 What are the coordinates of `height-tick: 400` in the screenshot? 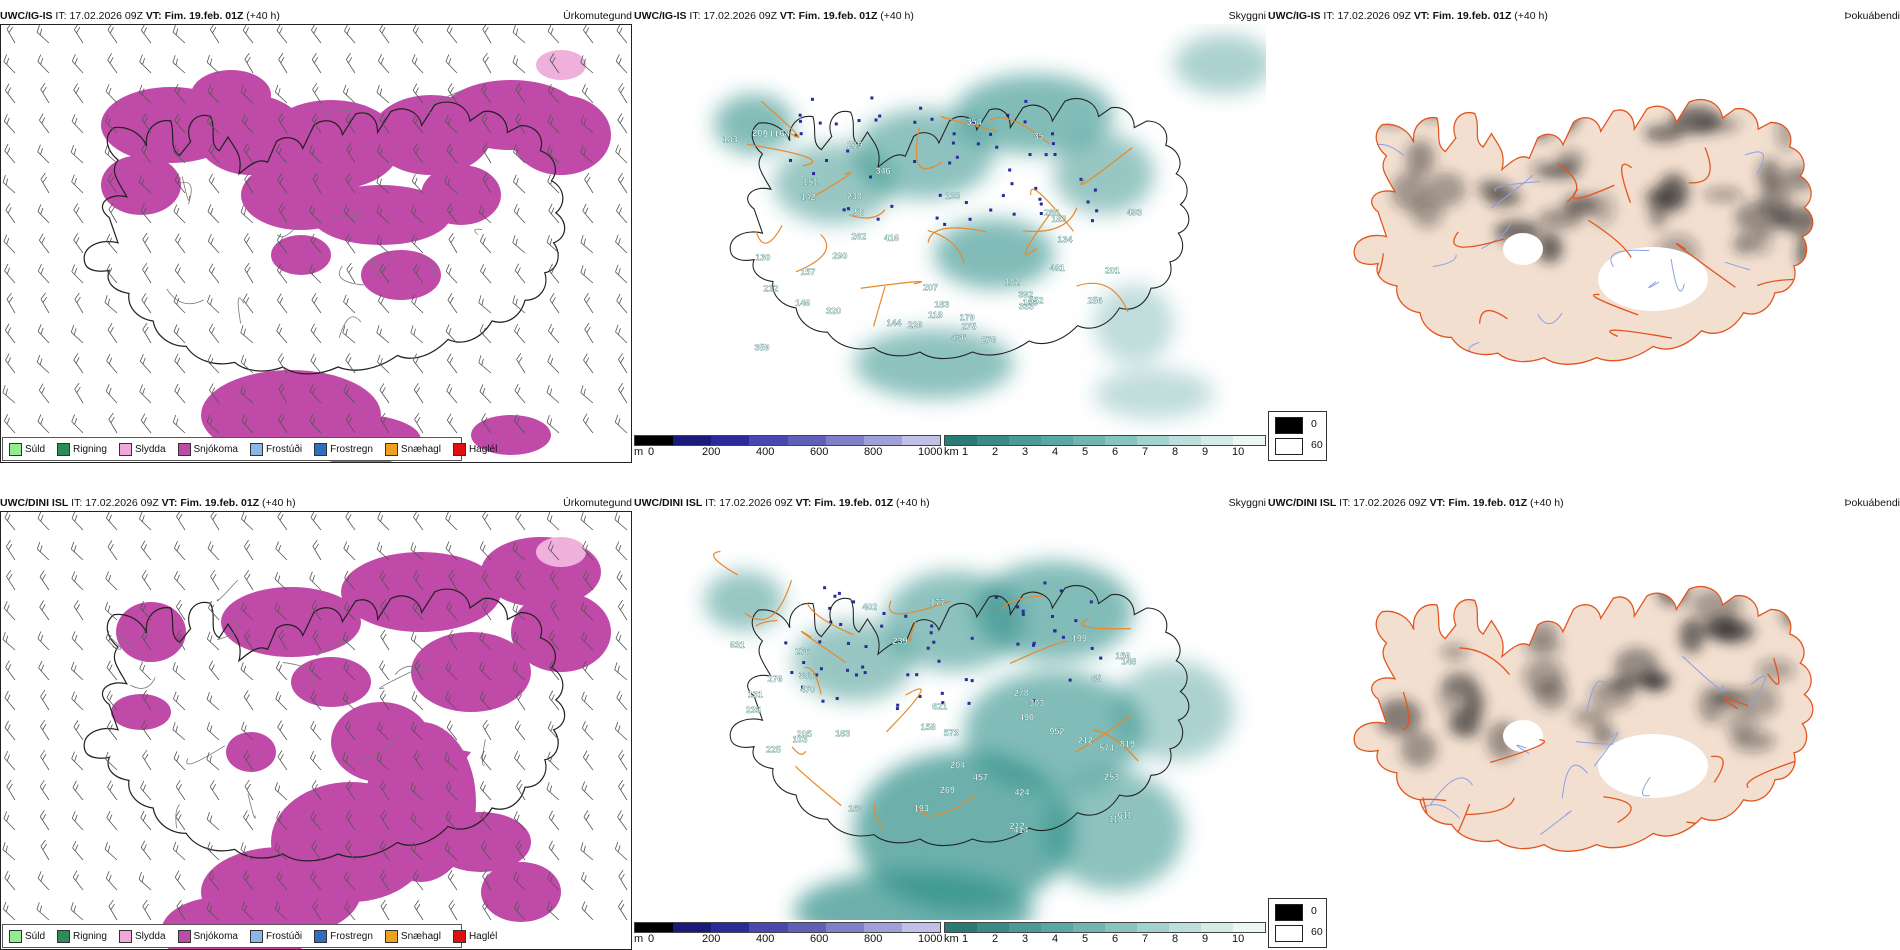 It's located at (765, 452).